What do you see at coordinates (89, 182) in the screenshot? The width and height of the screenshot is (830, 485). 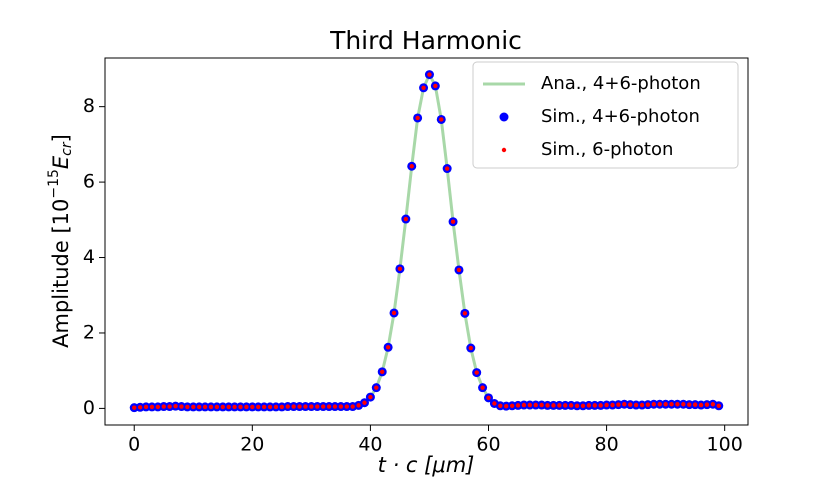 I see `y-tick-label: 6` at bounding box center [89, 182].